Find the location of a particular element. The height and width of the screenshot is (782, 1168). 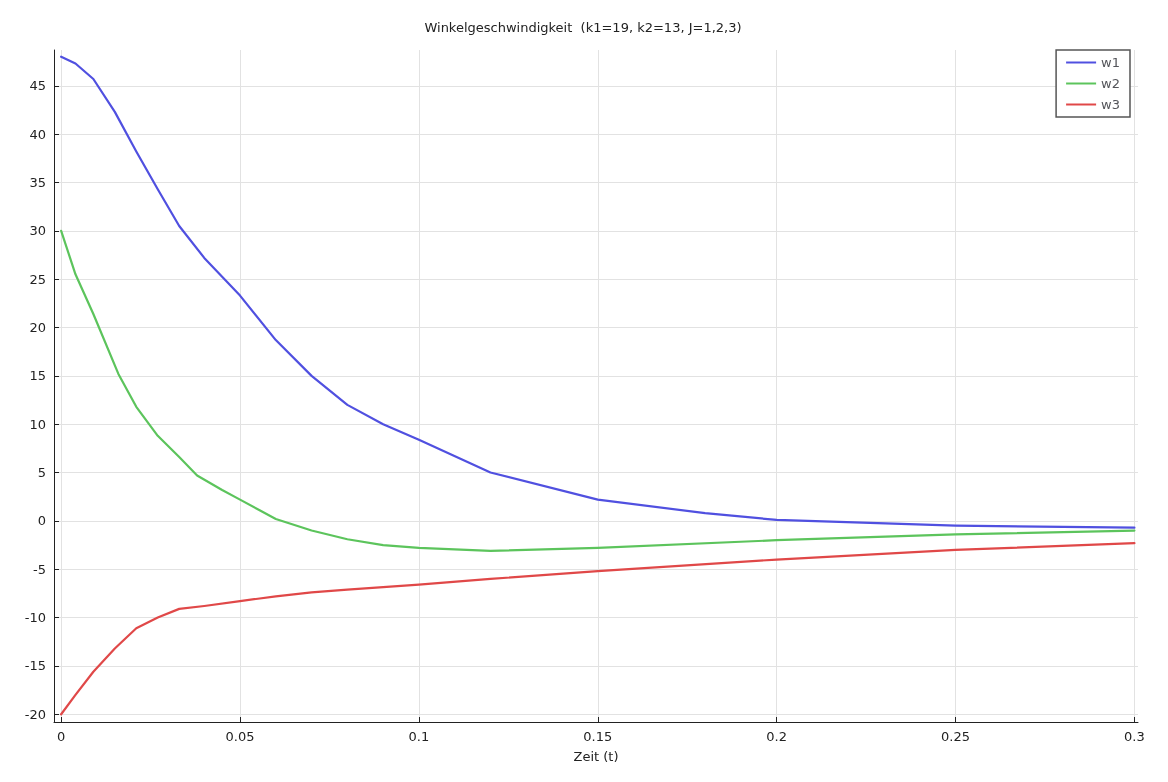

y-tick-label: 30 is located at coordinates (37, 231).